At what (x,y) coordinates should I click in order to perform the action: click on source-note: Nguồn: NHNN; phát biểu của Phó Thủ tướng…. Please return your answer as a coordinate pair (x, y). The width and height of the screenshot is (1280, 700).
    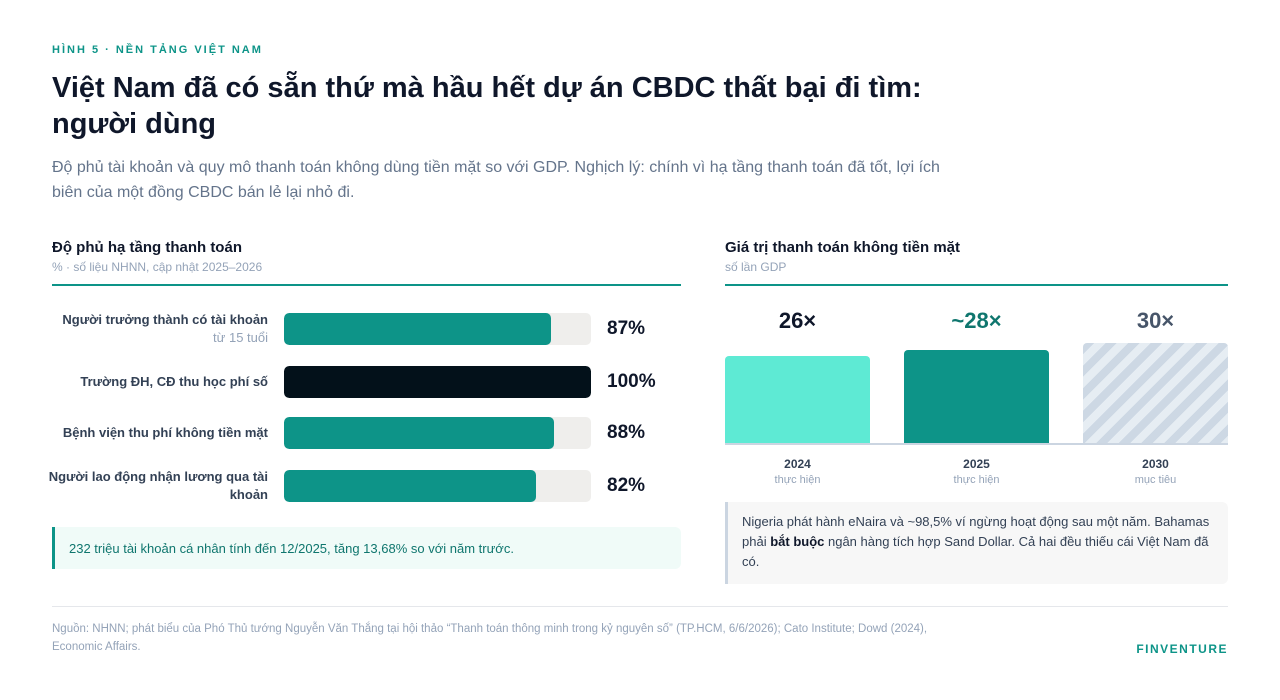
    Looking at the image, I should click on (490, 638).